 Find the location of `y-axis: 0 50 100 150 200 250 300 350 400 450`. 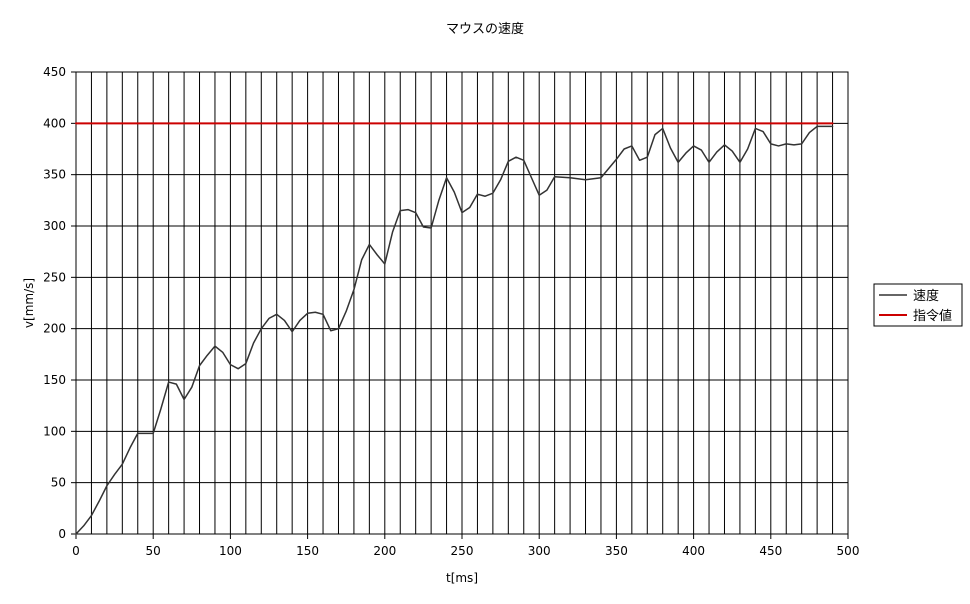

y-axis: 0 50 100 150 200 250 300 350 400 450 is located at coordinates (59, 303).